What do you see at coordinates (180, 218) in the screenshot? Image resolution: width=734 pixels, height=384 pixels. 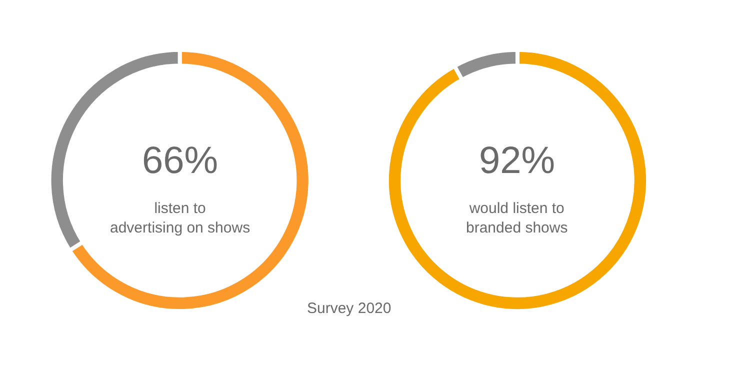 I see `text: listen to advertising on shows` at bounding box center [180, 218].